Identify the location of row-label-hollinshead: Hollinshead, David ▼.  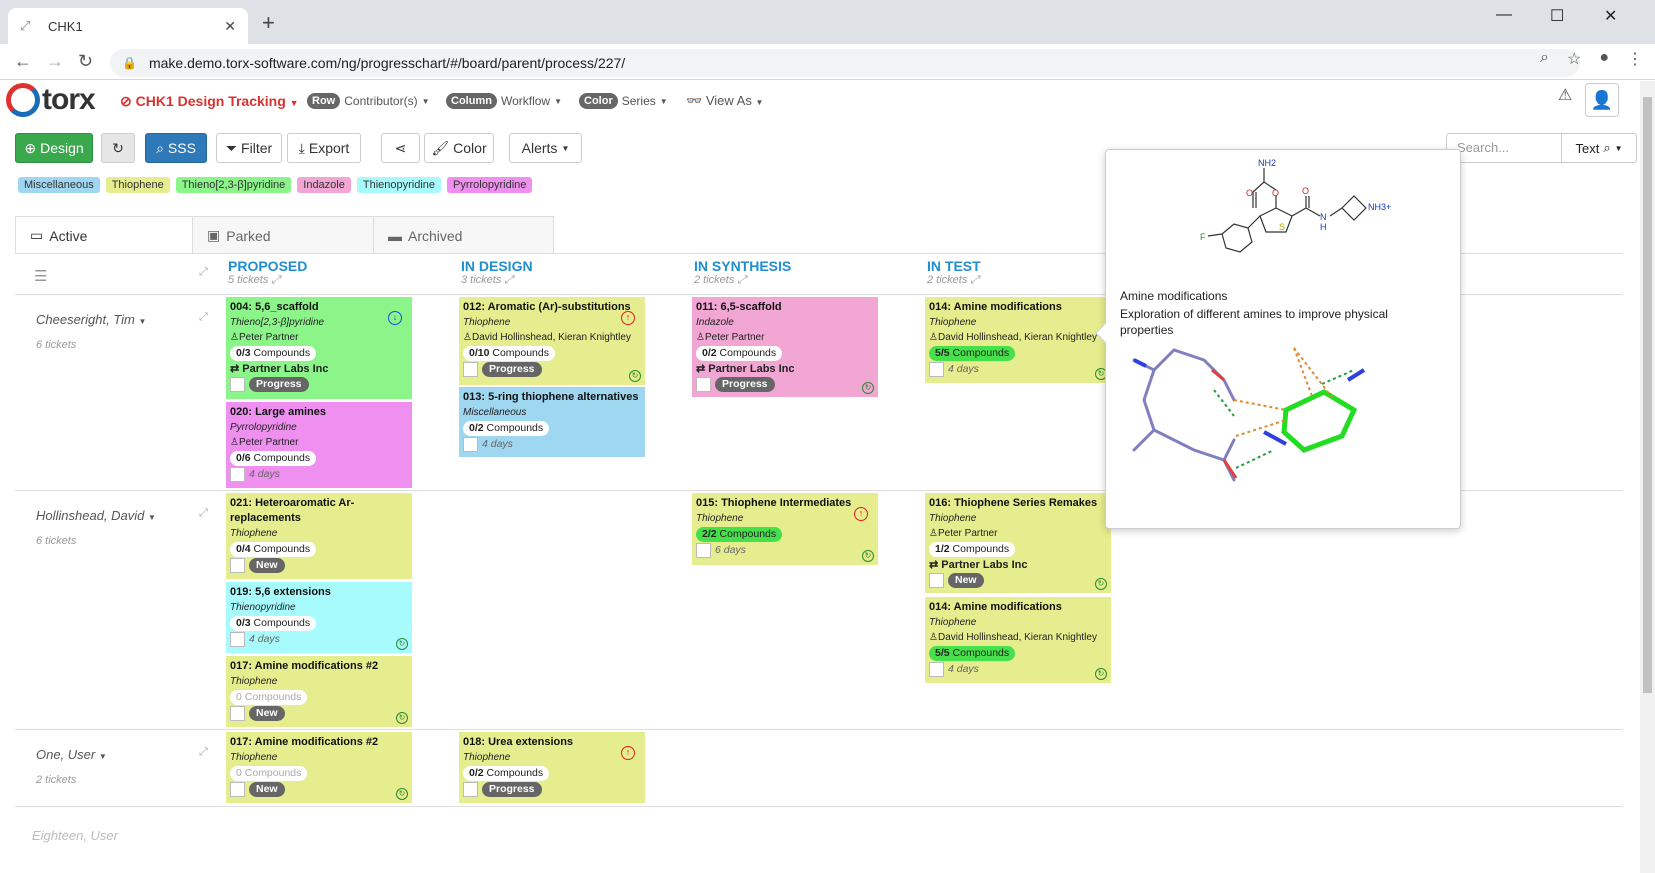
(96, 515).